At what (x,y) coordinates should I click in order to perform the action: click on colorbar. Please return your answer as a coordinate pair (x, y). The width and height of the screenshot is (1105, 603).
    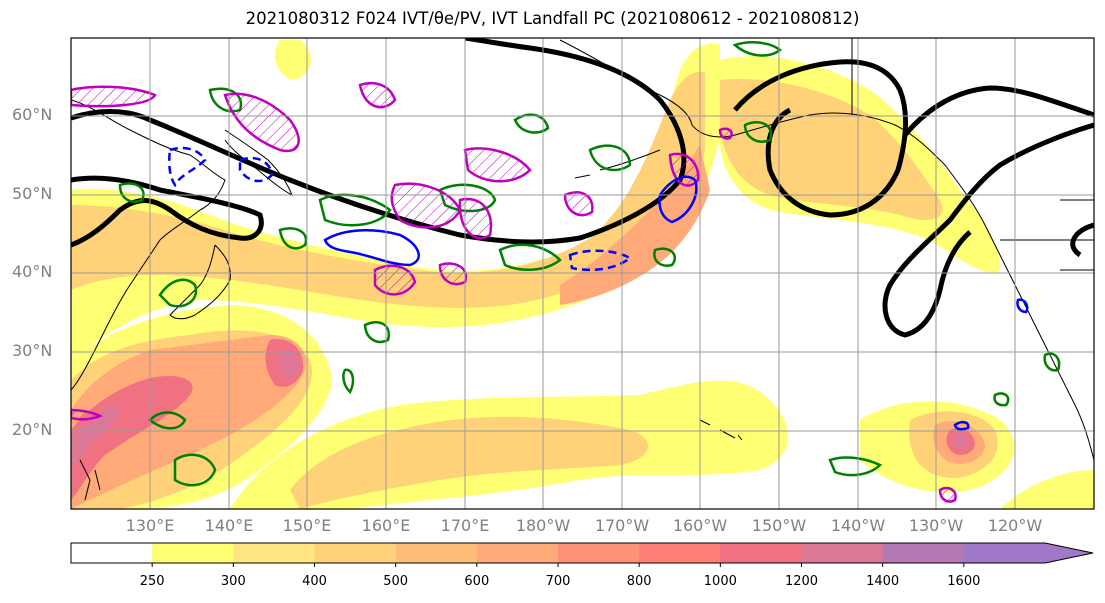
    Looking at the image, I should click on (582, 554).